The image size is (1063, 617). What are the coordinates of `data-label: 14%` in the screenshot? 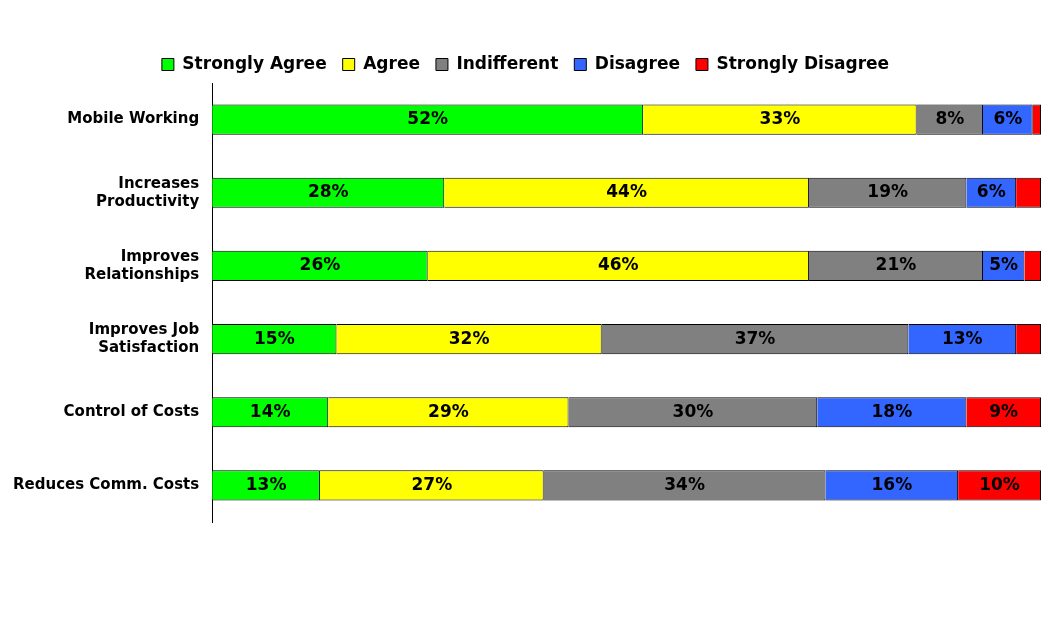 It's located at (270, 410).